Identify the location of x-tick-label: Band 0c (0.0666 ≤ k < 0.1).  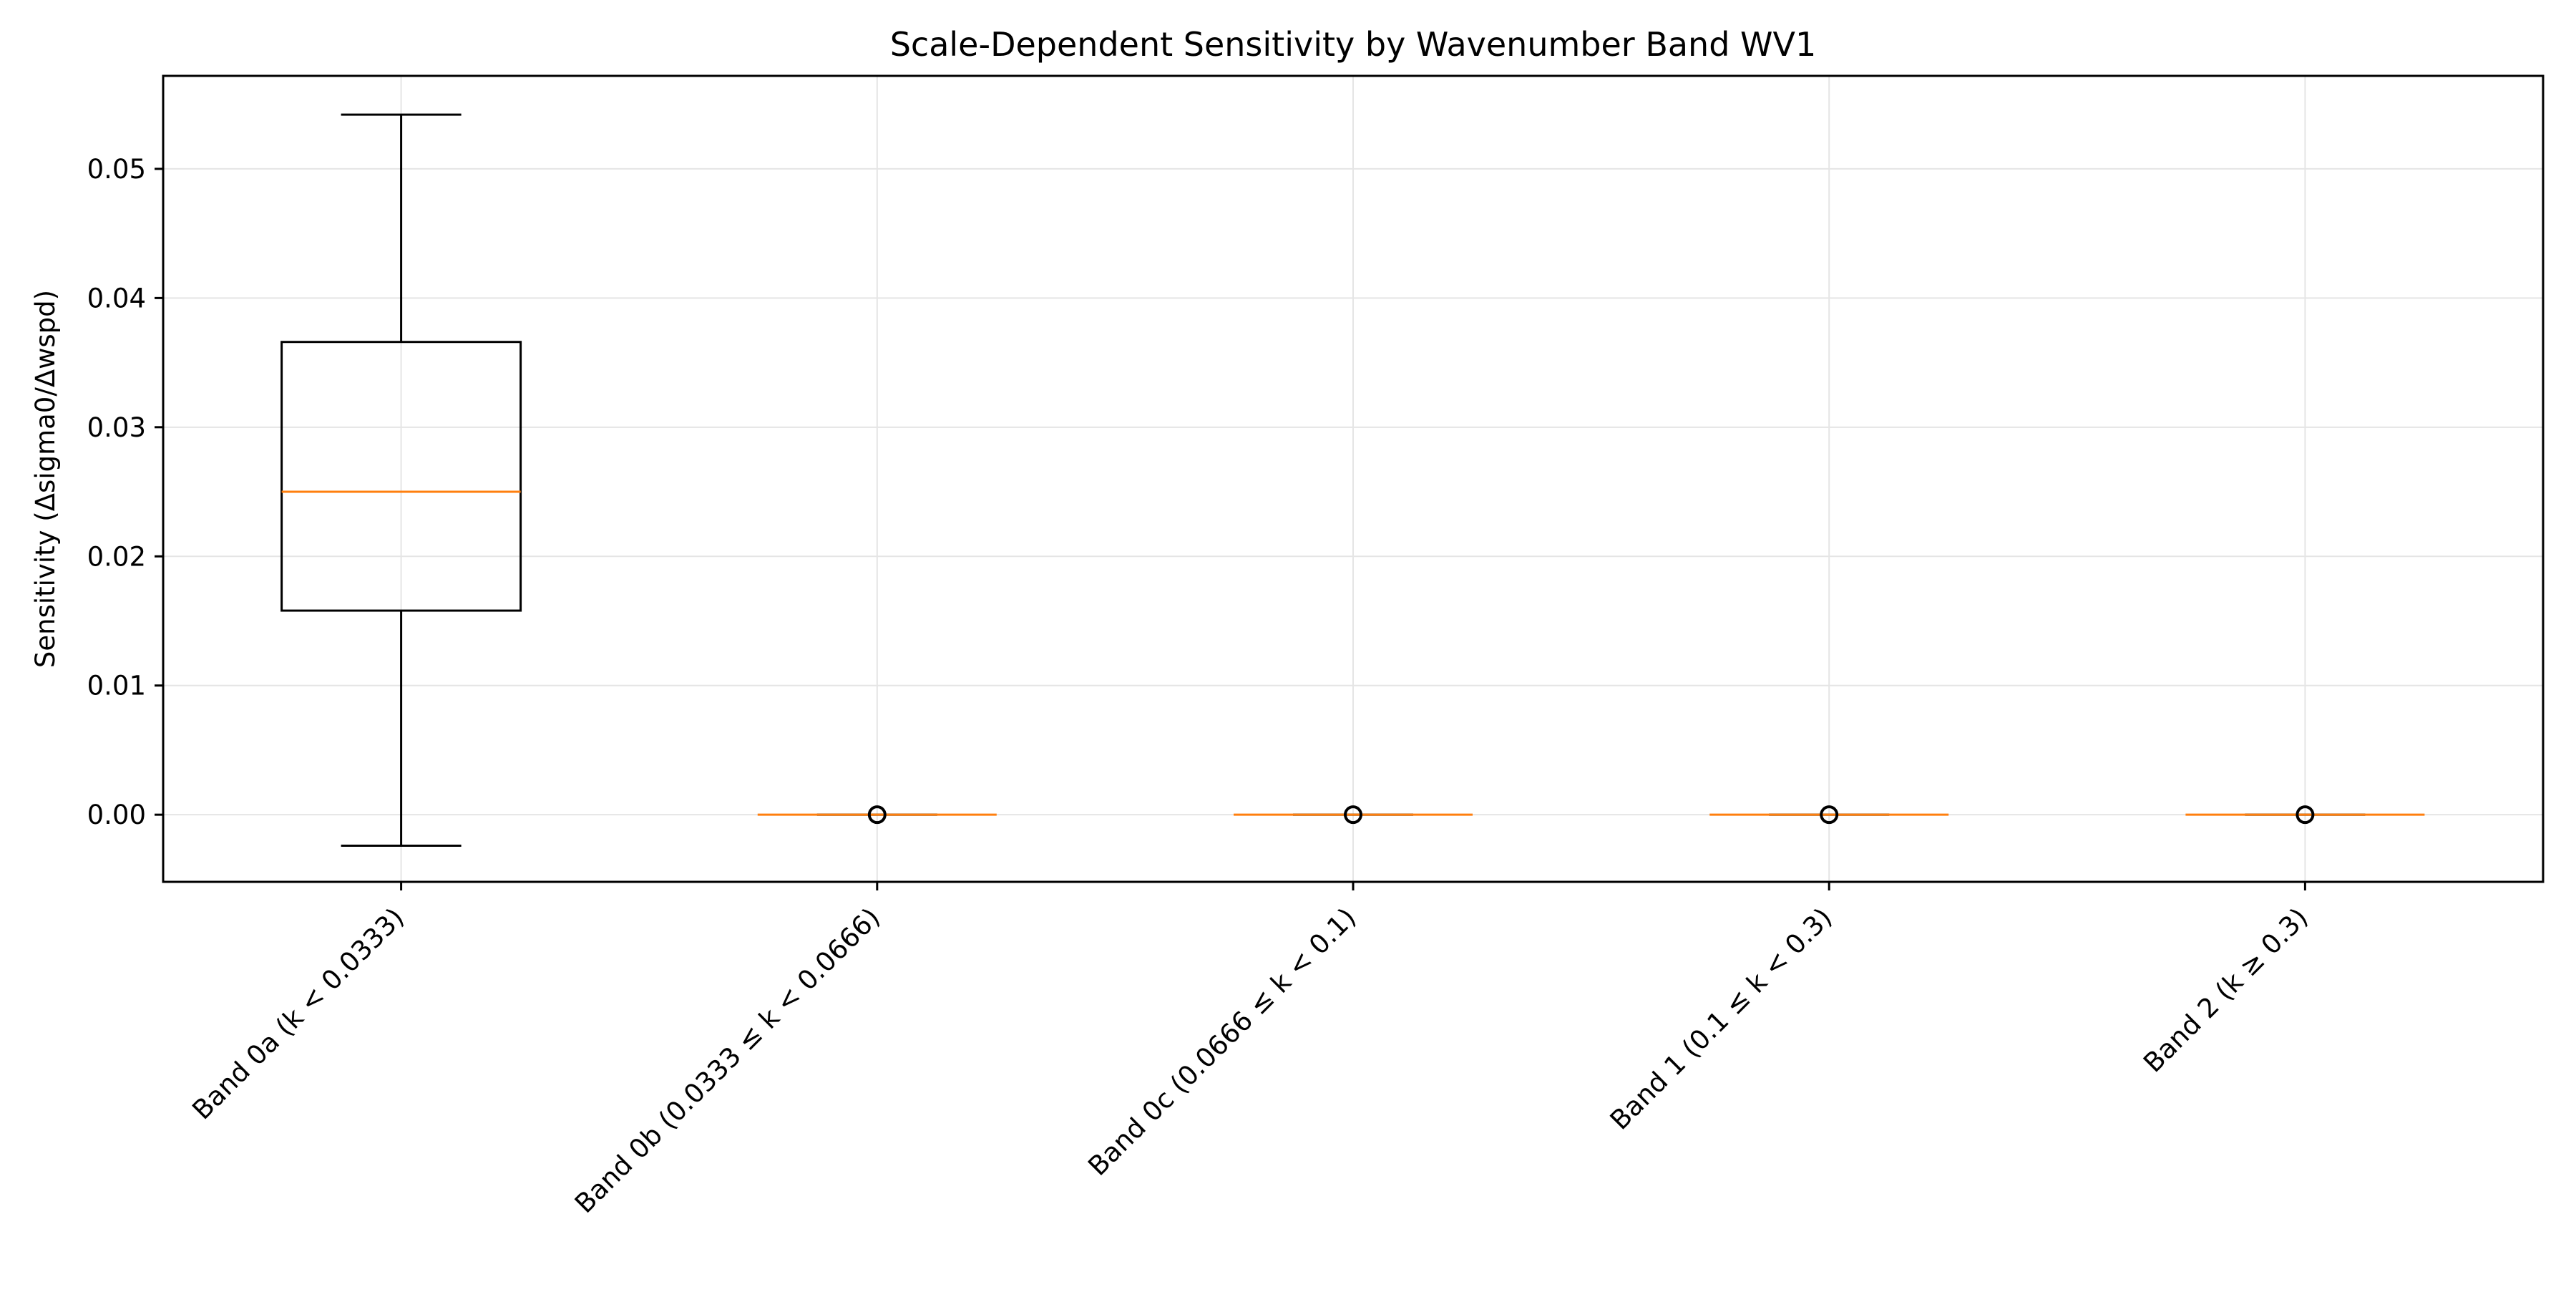
(1222, 1042).